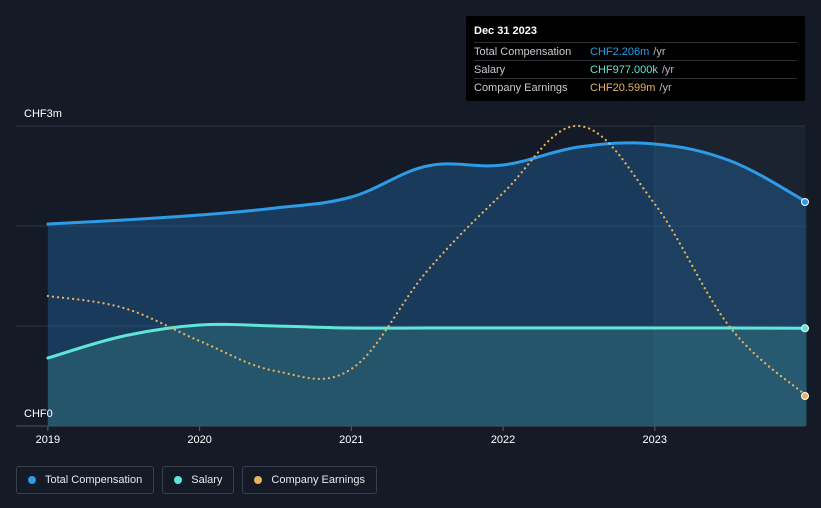 The image size is (821, 508). Describe the element at coordinates (655, 440) in the screenshot. I see `x-tick-label: 2023` at that location.